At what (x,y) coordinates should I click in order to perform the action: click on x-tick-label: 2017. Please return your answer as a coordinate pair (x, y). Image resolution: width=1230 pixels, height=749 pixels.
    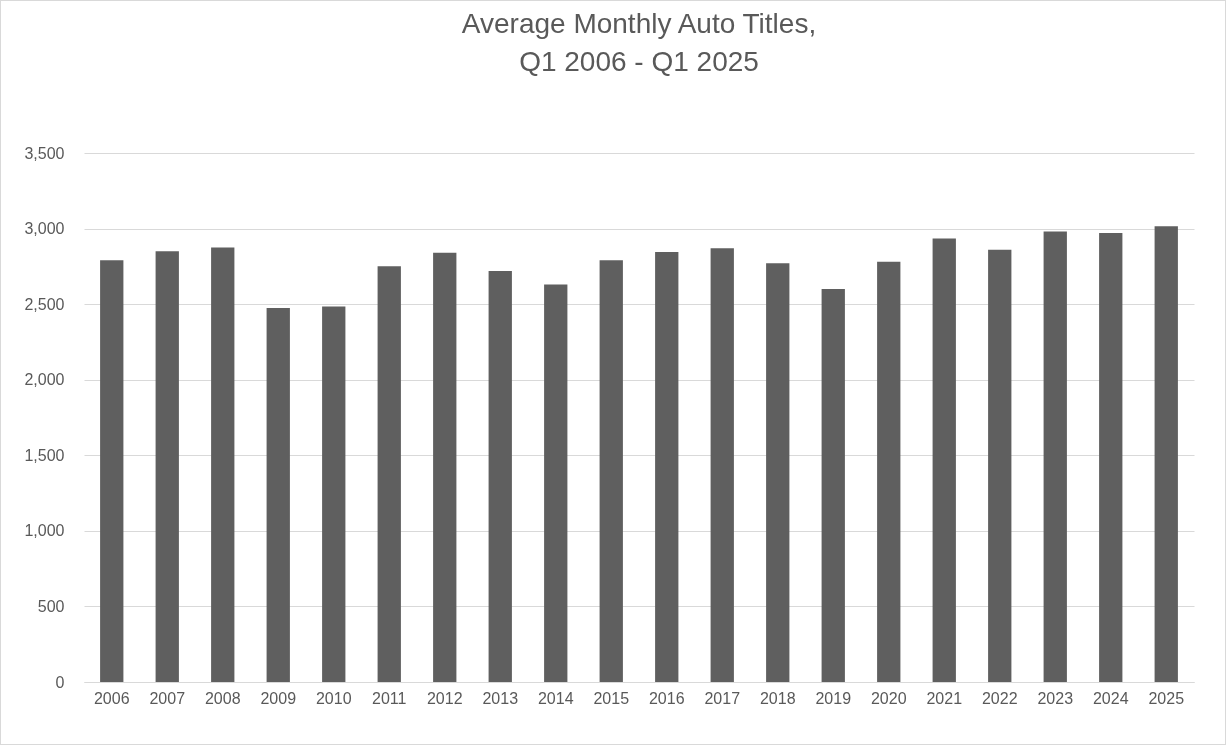
    Looking at the image, I should click on (722, 698).